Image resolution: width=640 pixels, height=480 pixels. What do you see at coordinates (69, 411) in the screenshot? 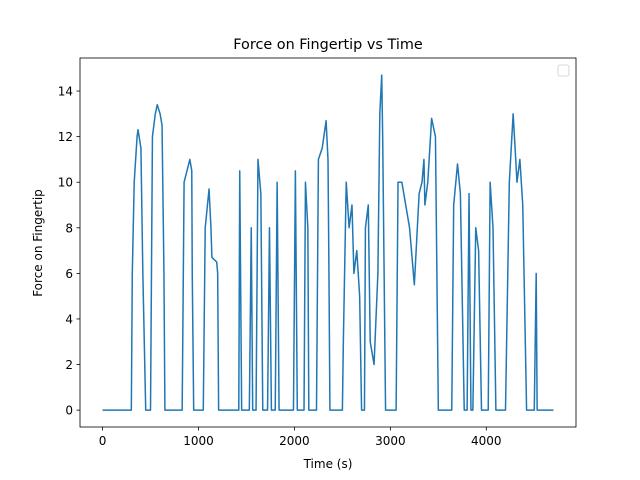
I see `y-tick-label: 0` at bounding box center [69, 411].